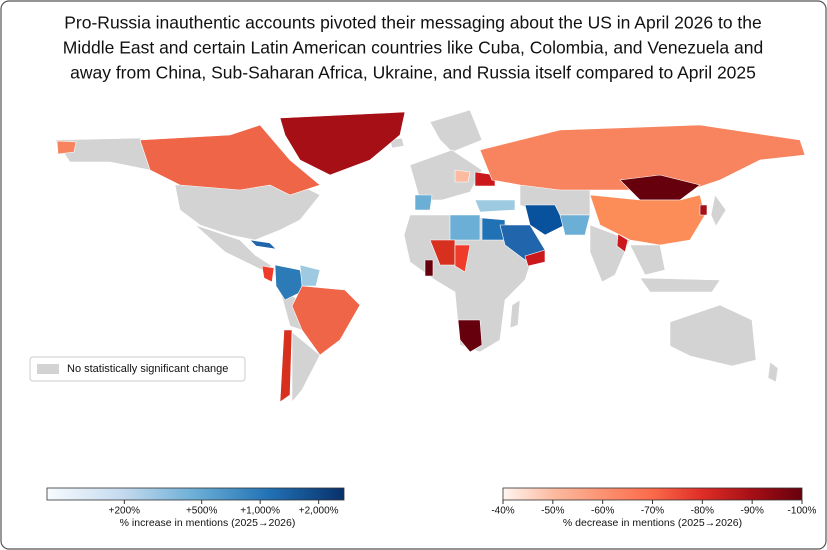 This screenshot has height=550, width=827. Describe the element at coordinates (751, 511) in the screenshot. I see `tick-label: -90%` at that location.